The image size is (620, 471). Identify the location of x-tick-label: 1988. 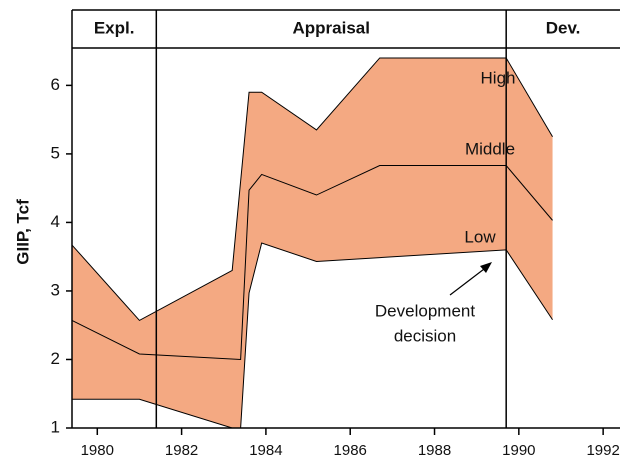
(434, 450).